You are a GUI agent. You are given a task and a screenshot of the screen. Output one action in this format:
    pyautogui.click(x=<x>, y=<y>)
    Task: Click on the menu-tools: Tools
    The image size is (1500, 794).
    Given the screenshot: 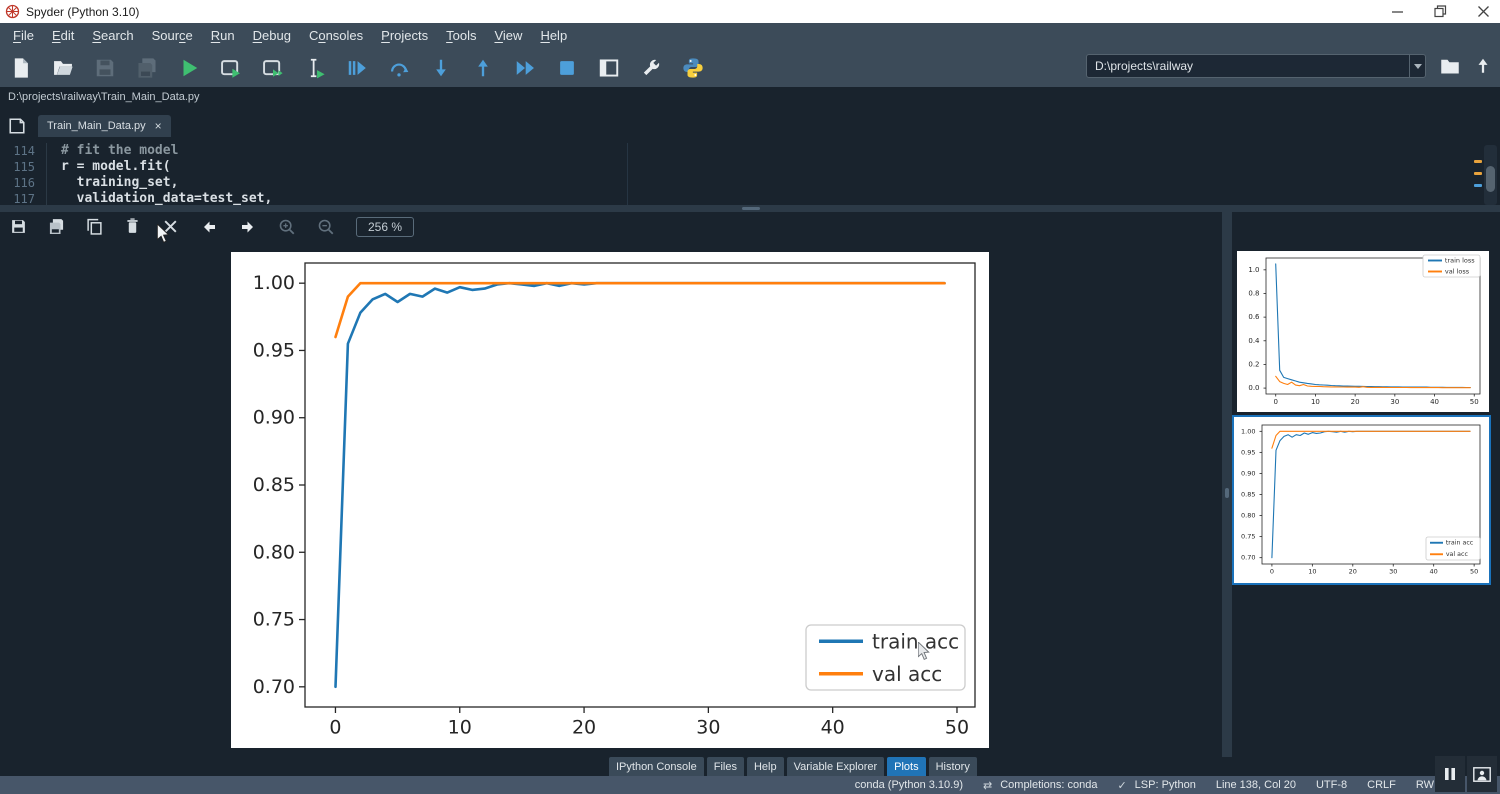 What is the action you would take?
    pyautogui.click(x=461, y=35)
    